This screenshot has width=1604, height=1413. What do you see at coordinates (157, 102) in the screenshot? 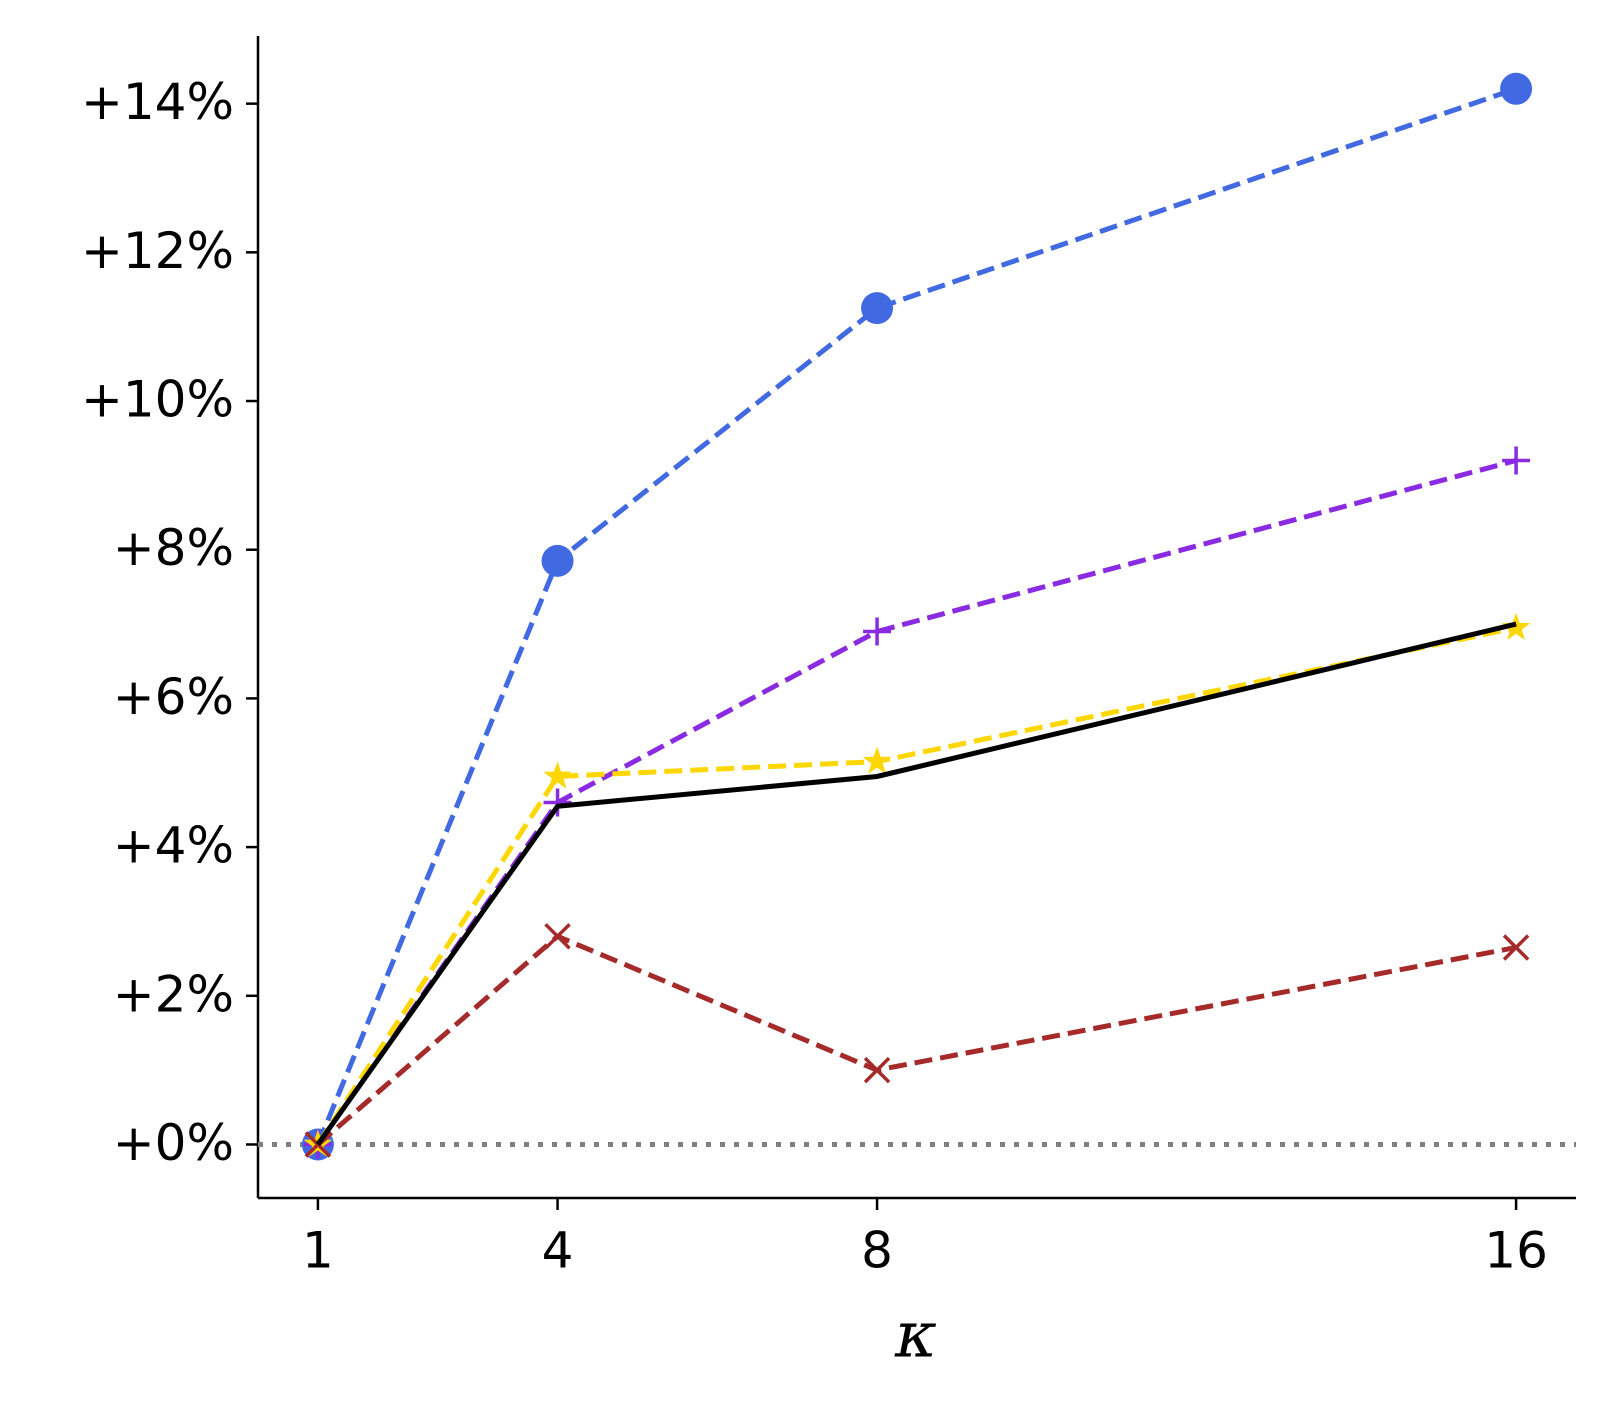
I see `y-tick-label: +14%` at bounding box center [157, 102].